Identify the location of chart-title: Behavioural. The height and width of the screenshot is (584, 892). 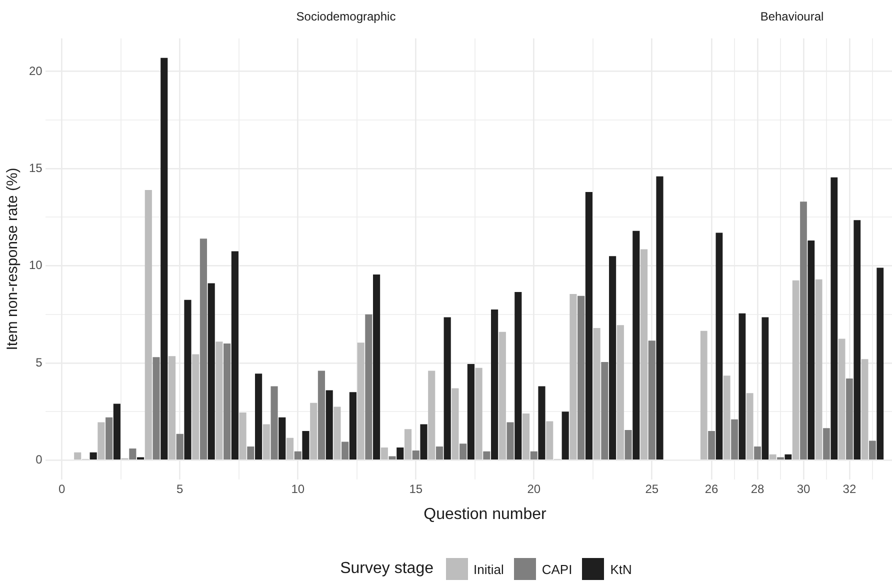
(792, 17).